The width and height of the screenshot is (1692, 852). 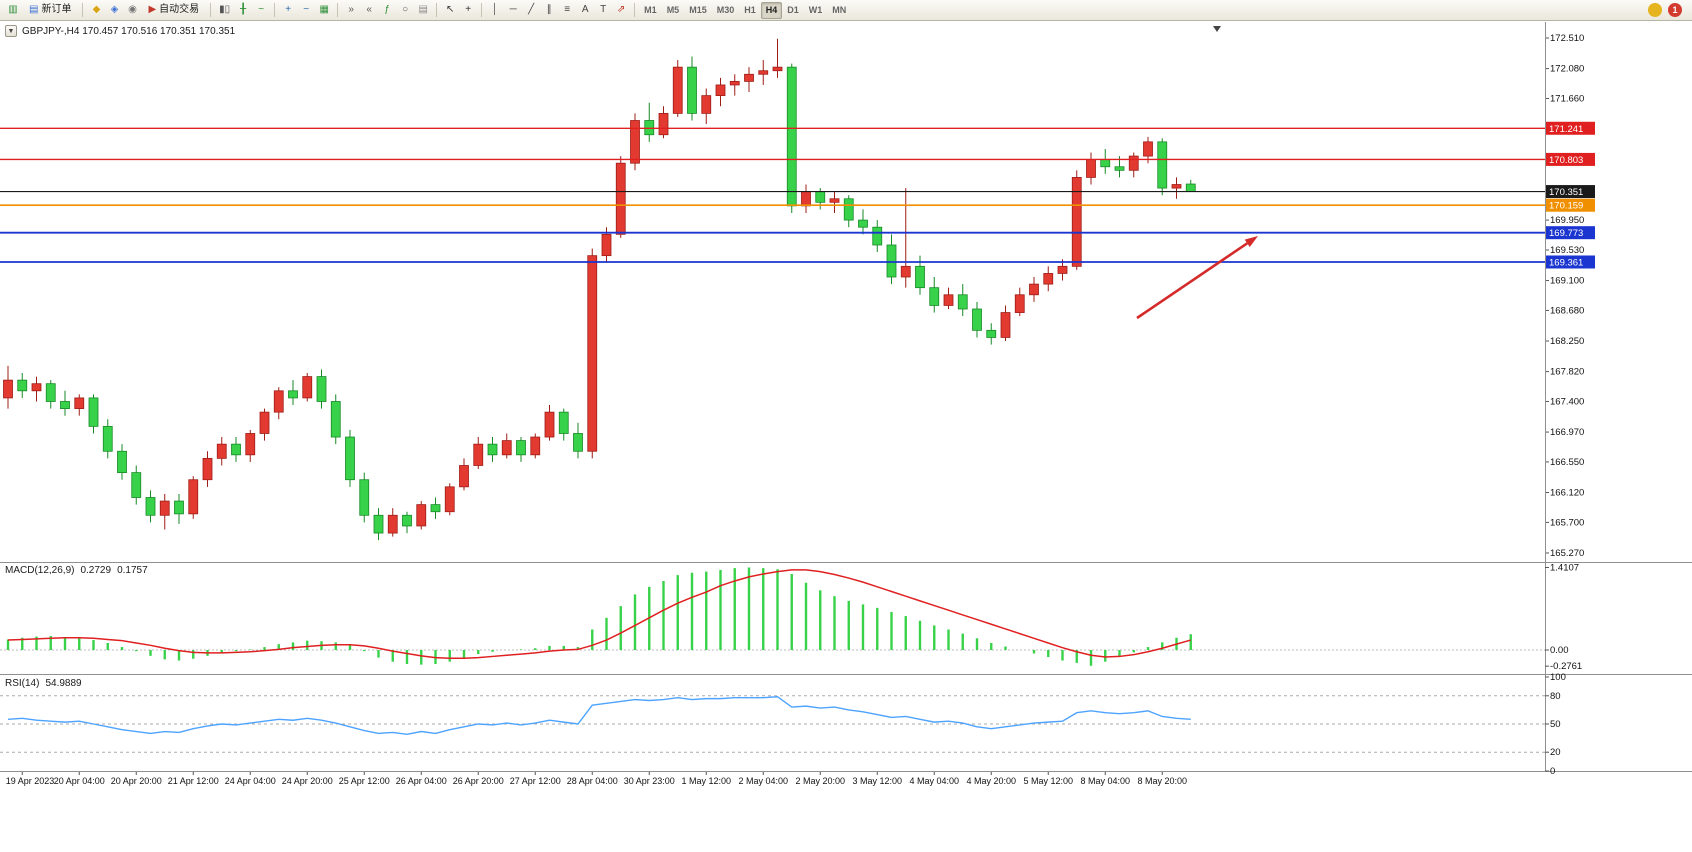 I want to click on timeframe-w1-button: W1, so click(x=815, y=9).